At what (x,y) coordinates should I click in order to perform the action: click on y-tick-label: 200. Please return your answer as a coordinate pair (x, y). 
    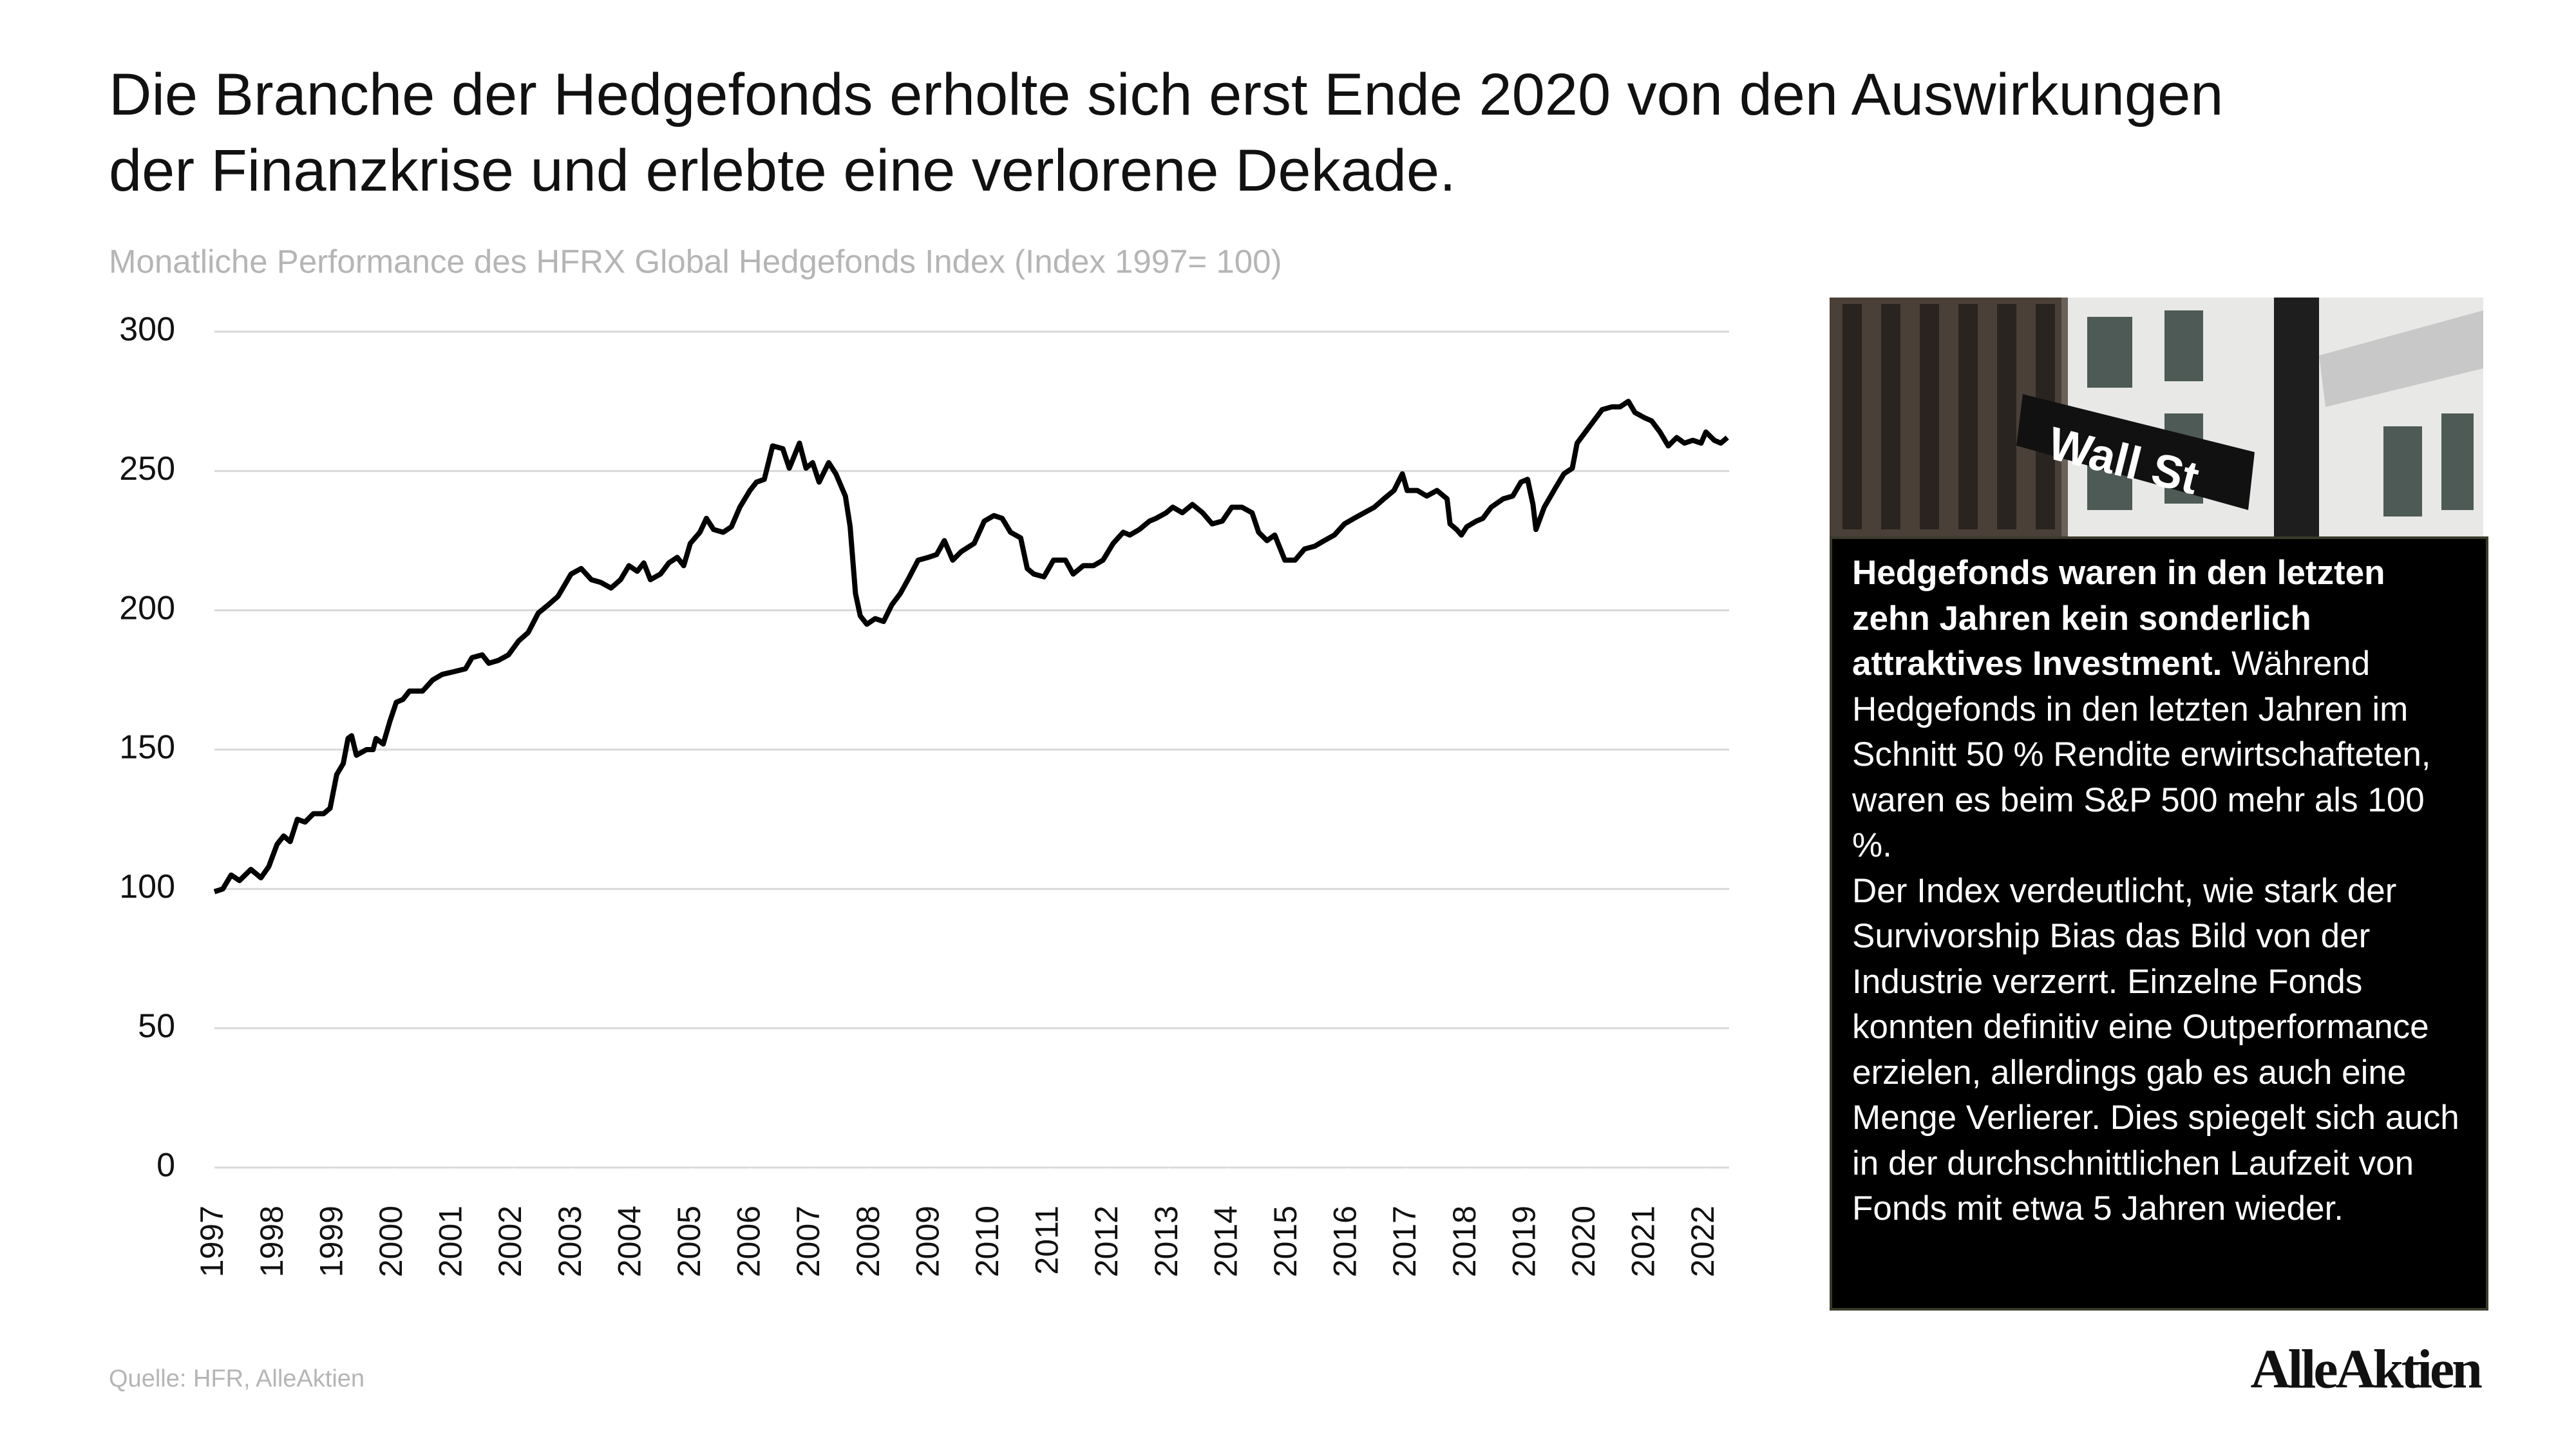
    Looking at the image, I should click on (147, 608).